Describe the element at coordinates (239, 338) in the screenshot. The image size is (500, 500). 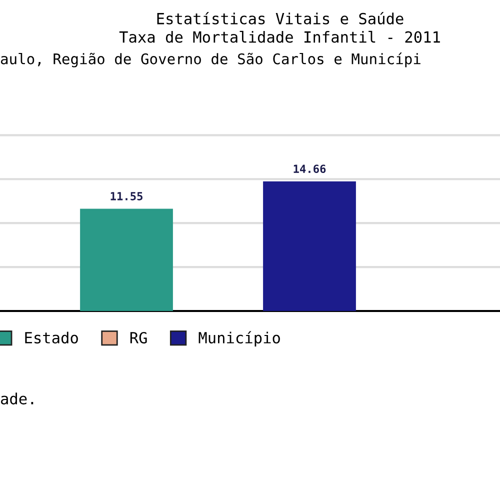
I see `legend-label: Município` at that location.